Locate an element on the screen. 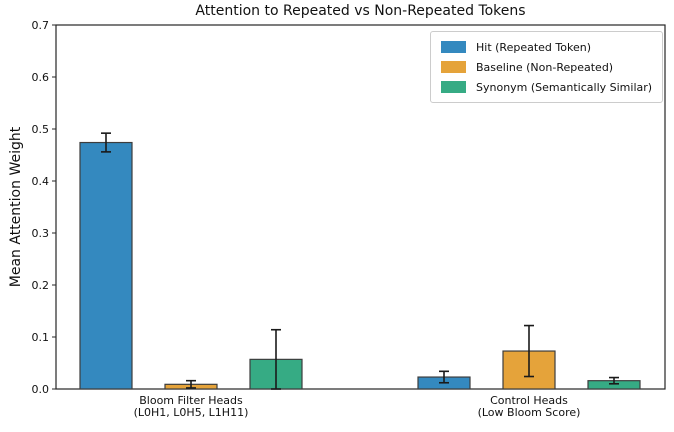  bar is located at coordinates (106, 265).